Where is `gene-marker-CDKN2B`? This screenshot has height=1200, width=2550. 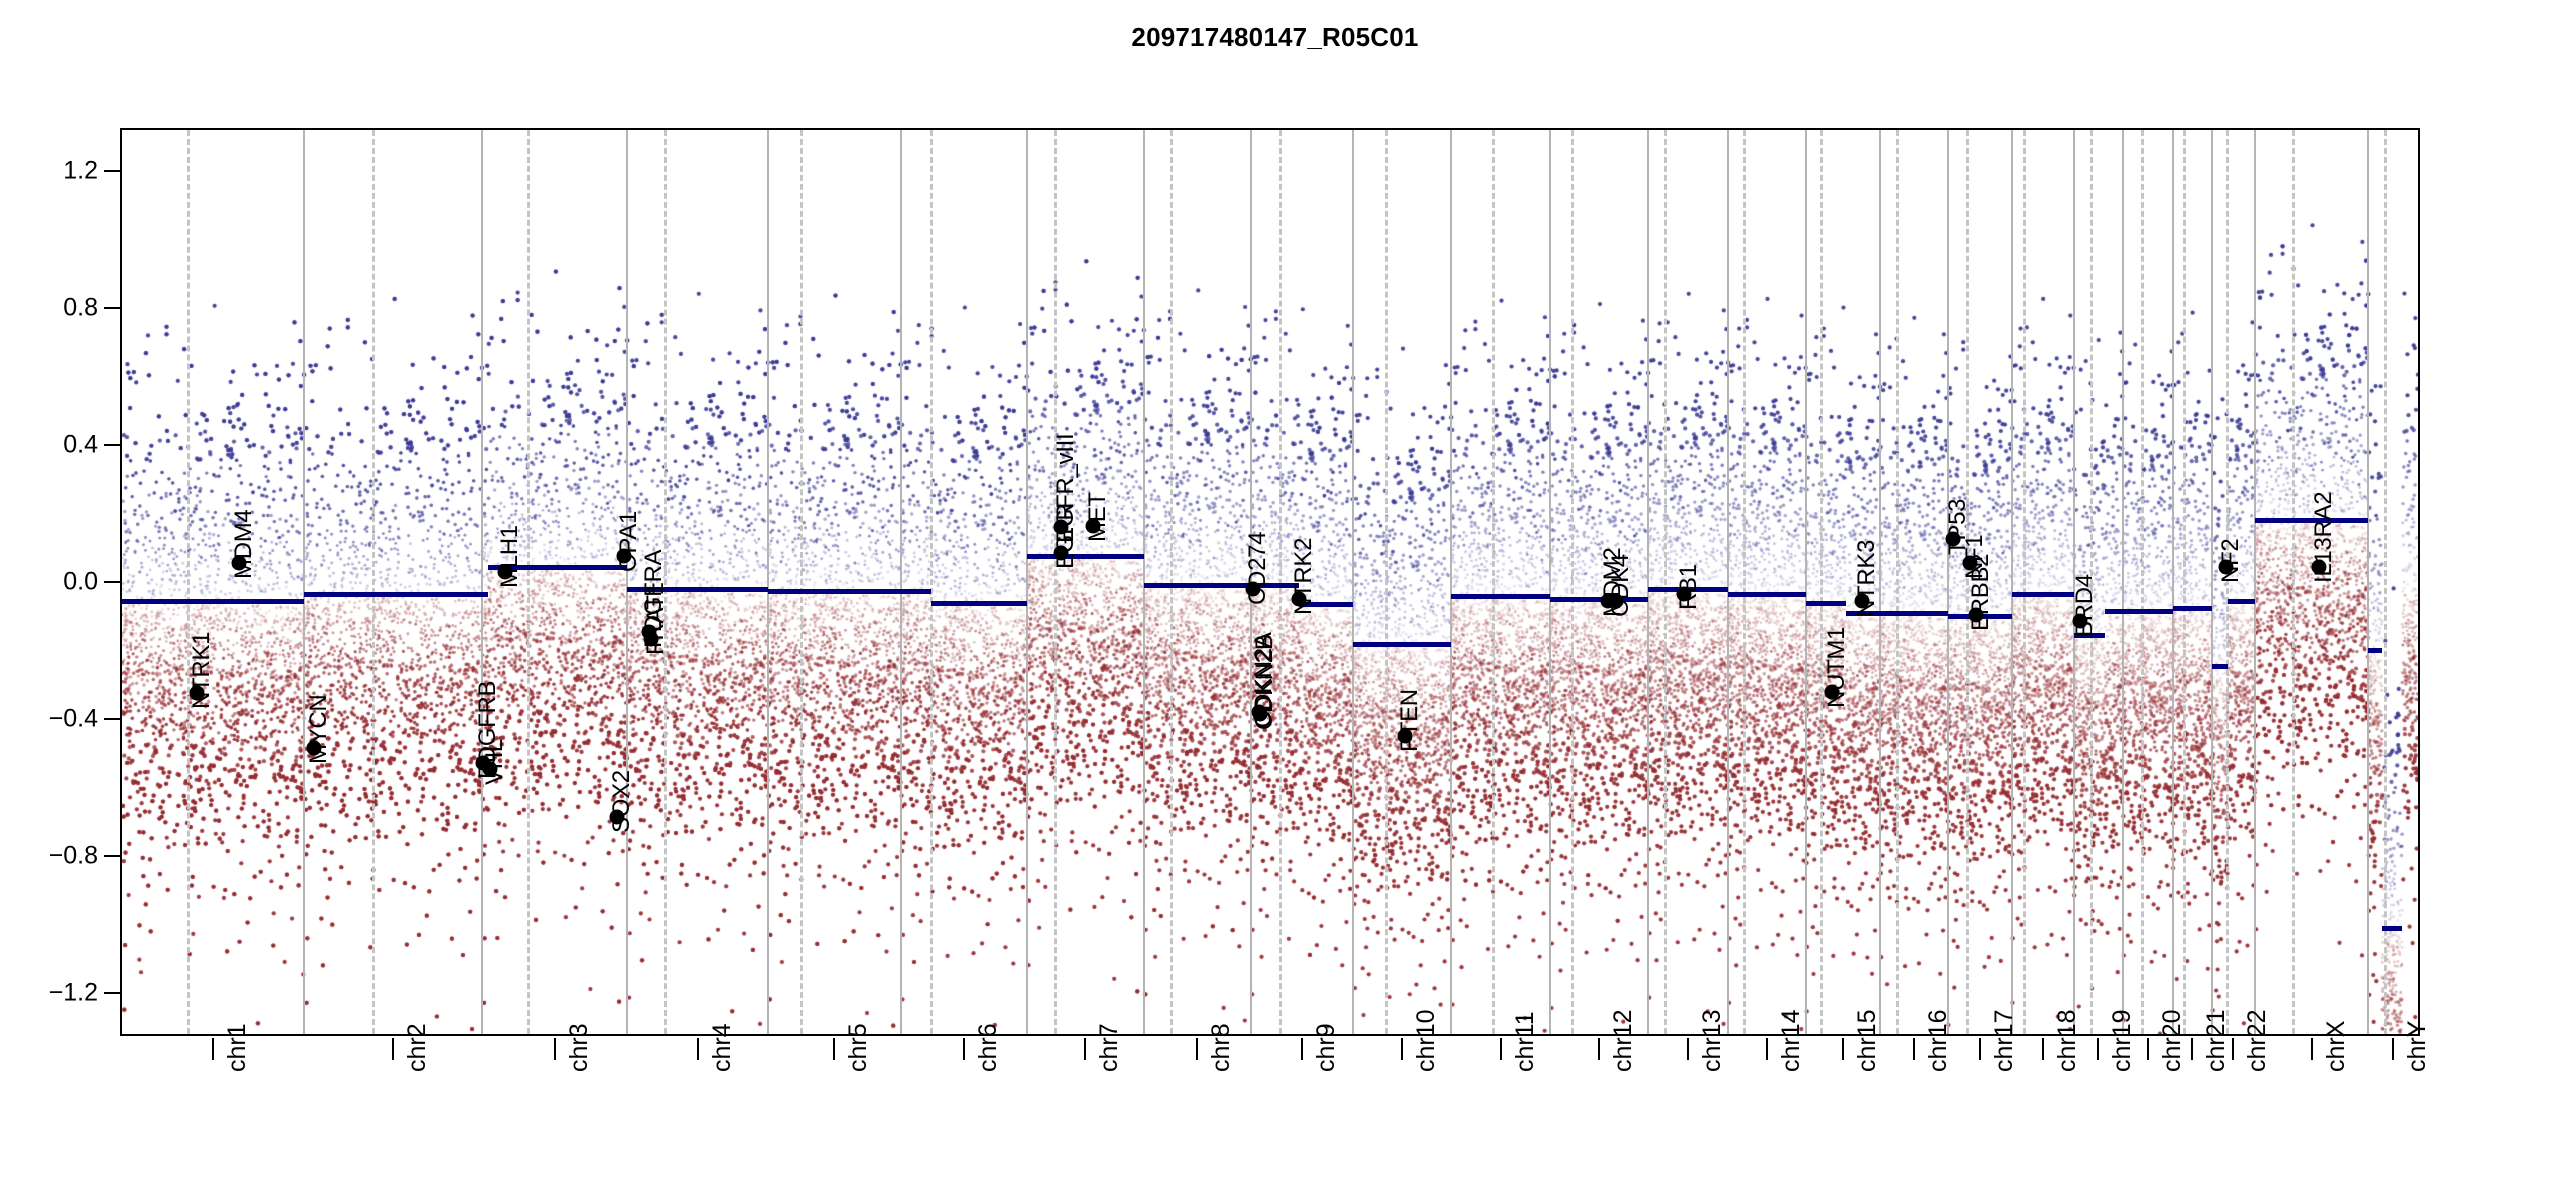 gene-marker-CDKN2B is located at coordinates (1260, 714).